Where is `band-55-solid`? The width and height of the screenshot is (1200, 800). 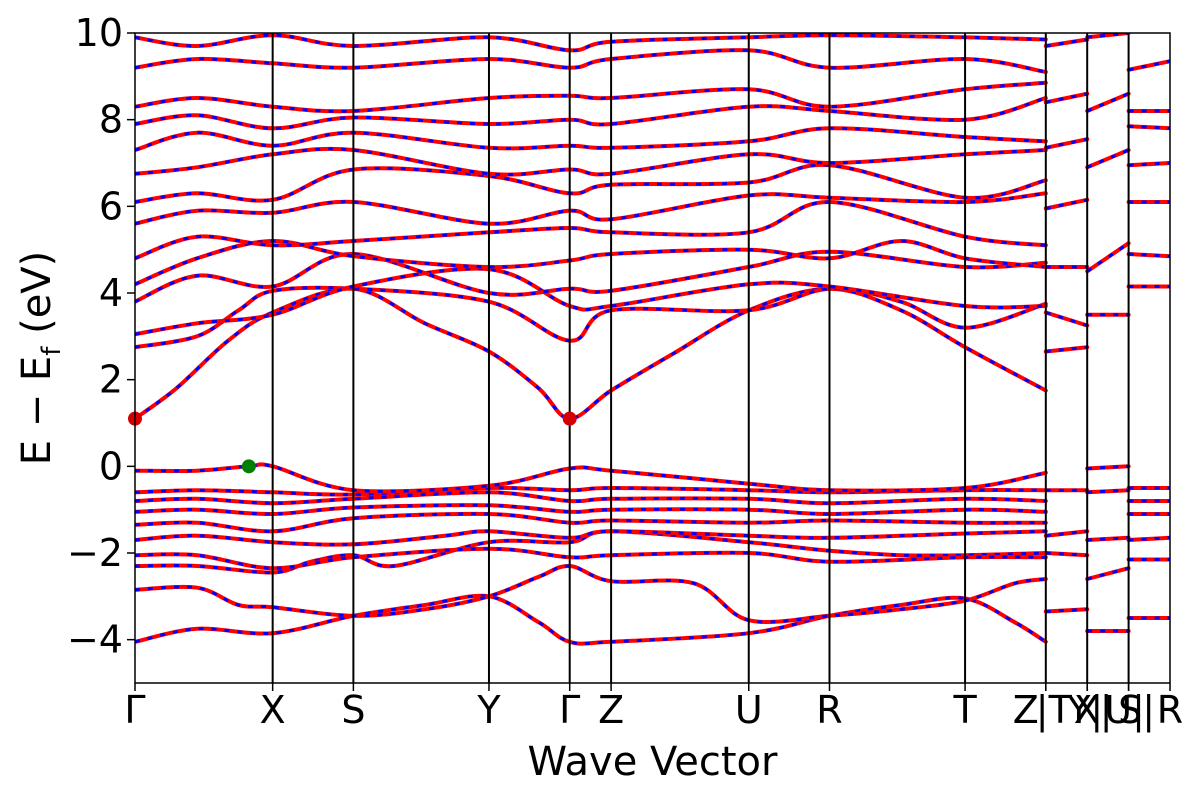
band-55-solid is located at coordinates (1148, 127).